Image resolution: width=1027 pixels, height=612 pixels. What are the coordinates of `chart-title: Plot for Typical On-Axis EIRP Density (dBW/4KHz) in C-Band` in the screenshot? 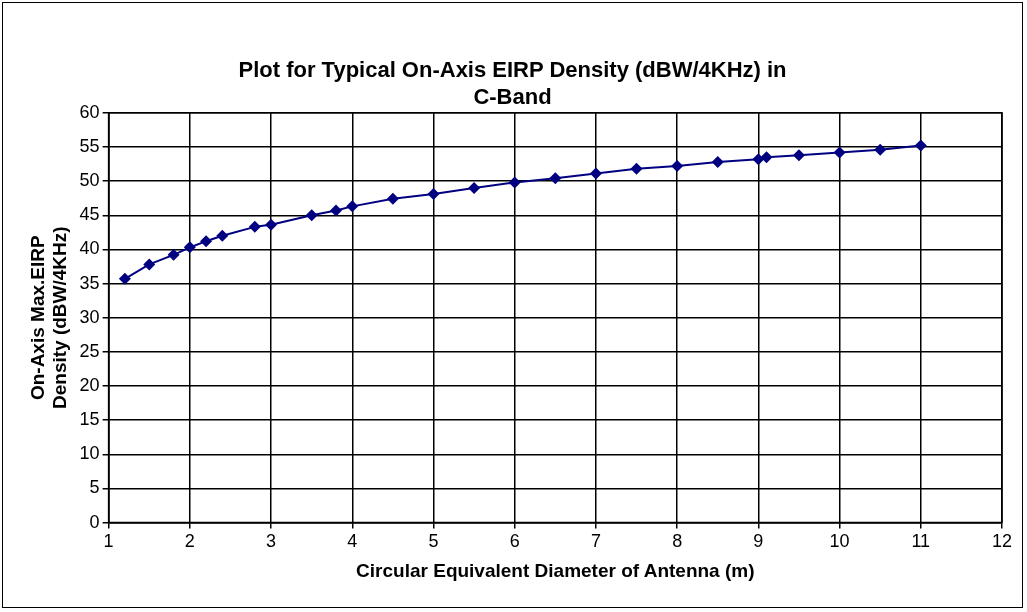 It's located at (512, 83).